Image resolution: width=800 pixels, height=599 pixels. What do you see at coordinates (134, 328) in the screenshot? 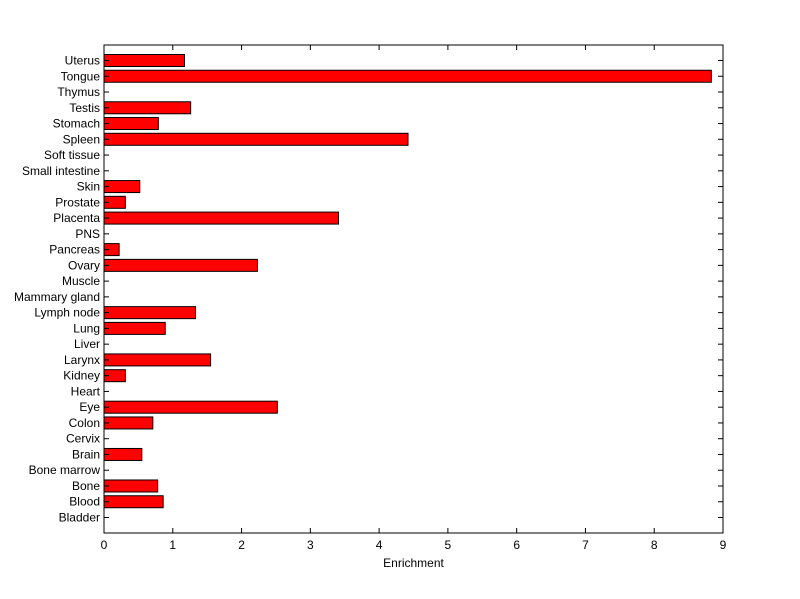
I see `bar-lung` at bounding box center [134, 328].